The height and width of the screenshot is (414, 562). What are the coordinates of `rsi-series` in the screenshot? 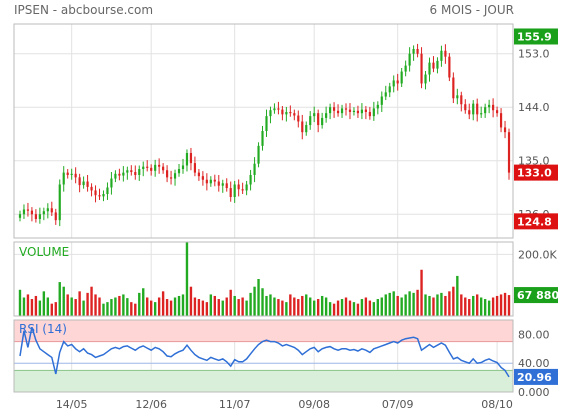 It's located at (264, 352).